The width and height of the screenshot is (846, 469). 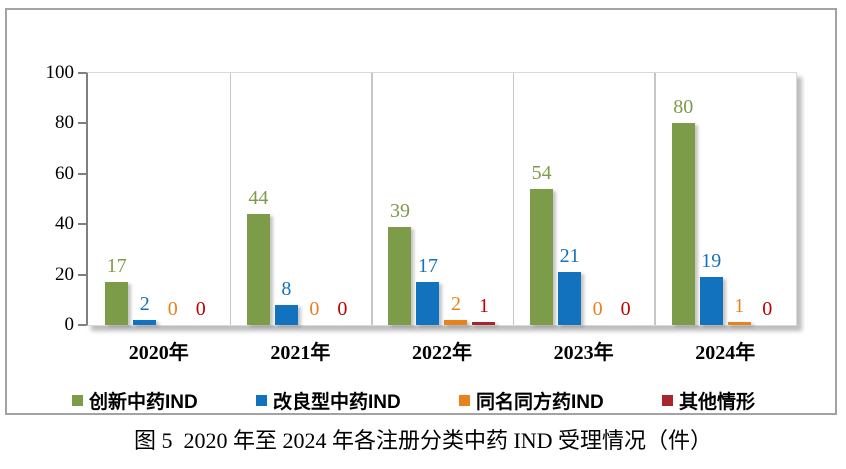 What do you see at coordinates (683, 107) in the screenshot?
I see `bar-value-label: 80` at bounding box center [683, 107].